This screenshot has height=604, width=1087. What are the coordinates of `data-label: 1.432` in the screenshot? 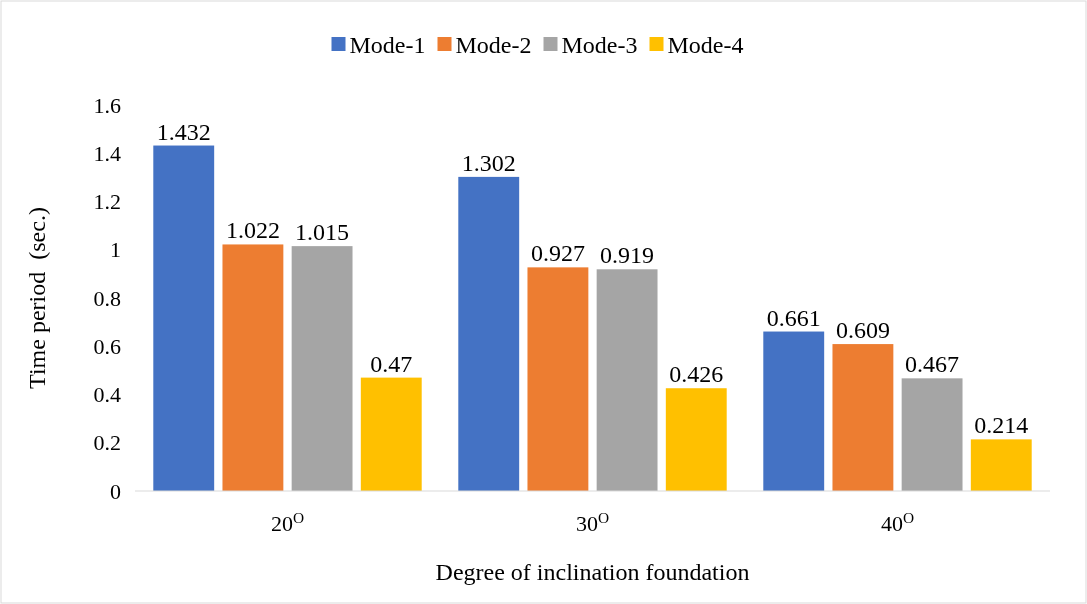 It's located at (183, 131).